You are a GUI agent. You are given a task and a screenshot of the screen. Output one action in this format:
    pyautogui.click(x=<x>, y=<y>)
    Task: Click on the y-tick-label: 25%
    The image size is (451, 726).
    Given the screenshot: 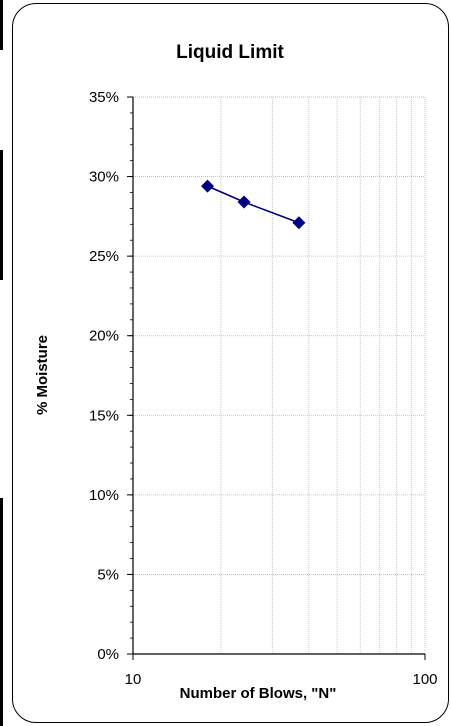 What is the action you would take?
    pyautogui.click(x=104, y=256)
    